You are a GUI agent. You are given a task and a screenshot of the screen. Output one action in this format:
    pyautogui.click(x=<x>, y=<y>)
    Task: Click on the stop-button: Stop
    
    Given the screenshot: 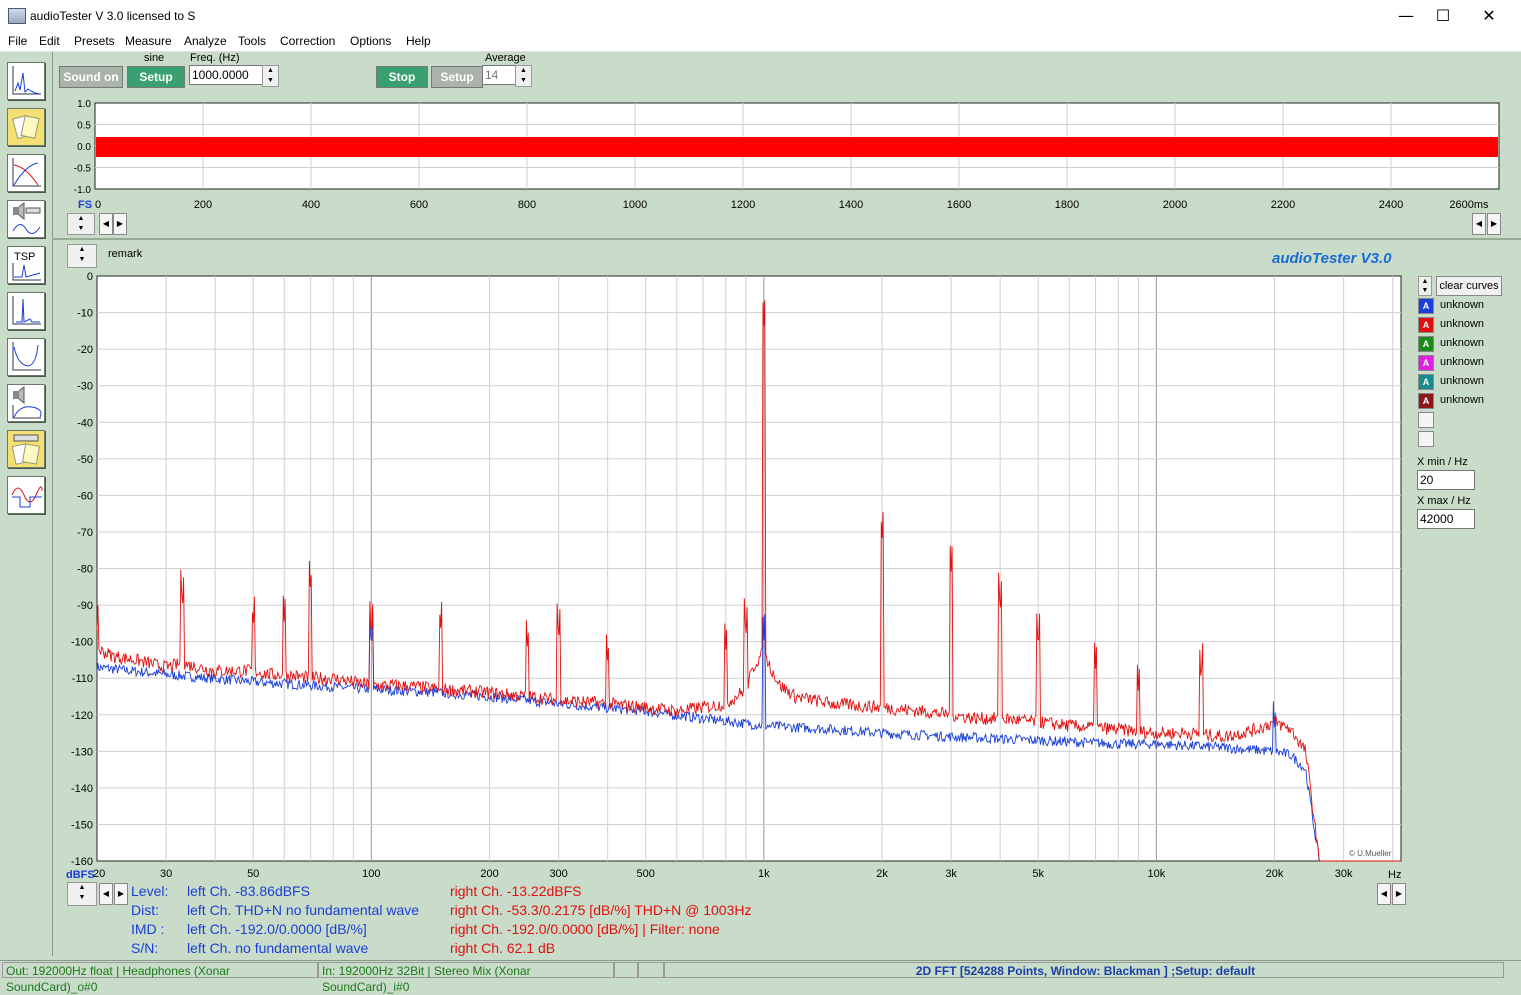 What is the action you would take?
    pyautogui.click(x=402, y=77)
    